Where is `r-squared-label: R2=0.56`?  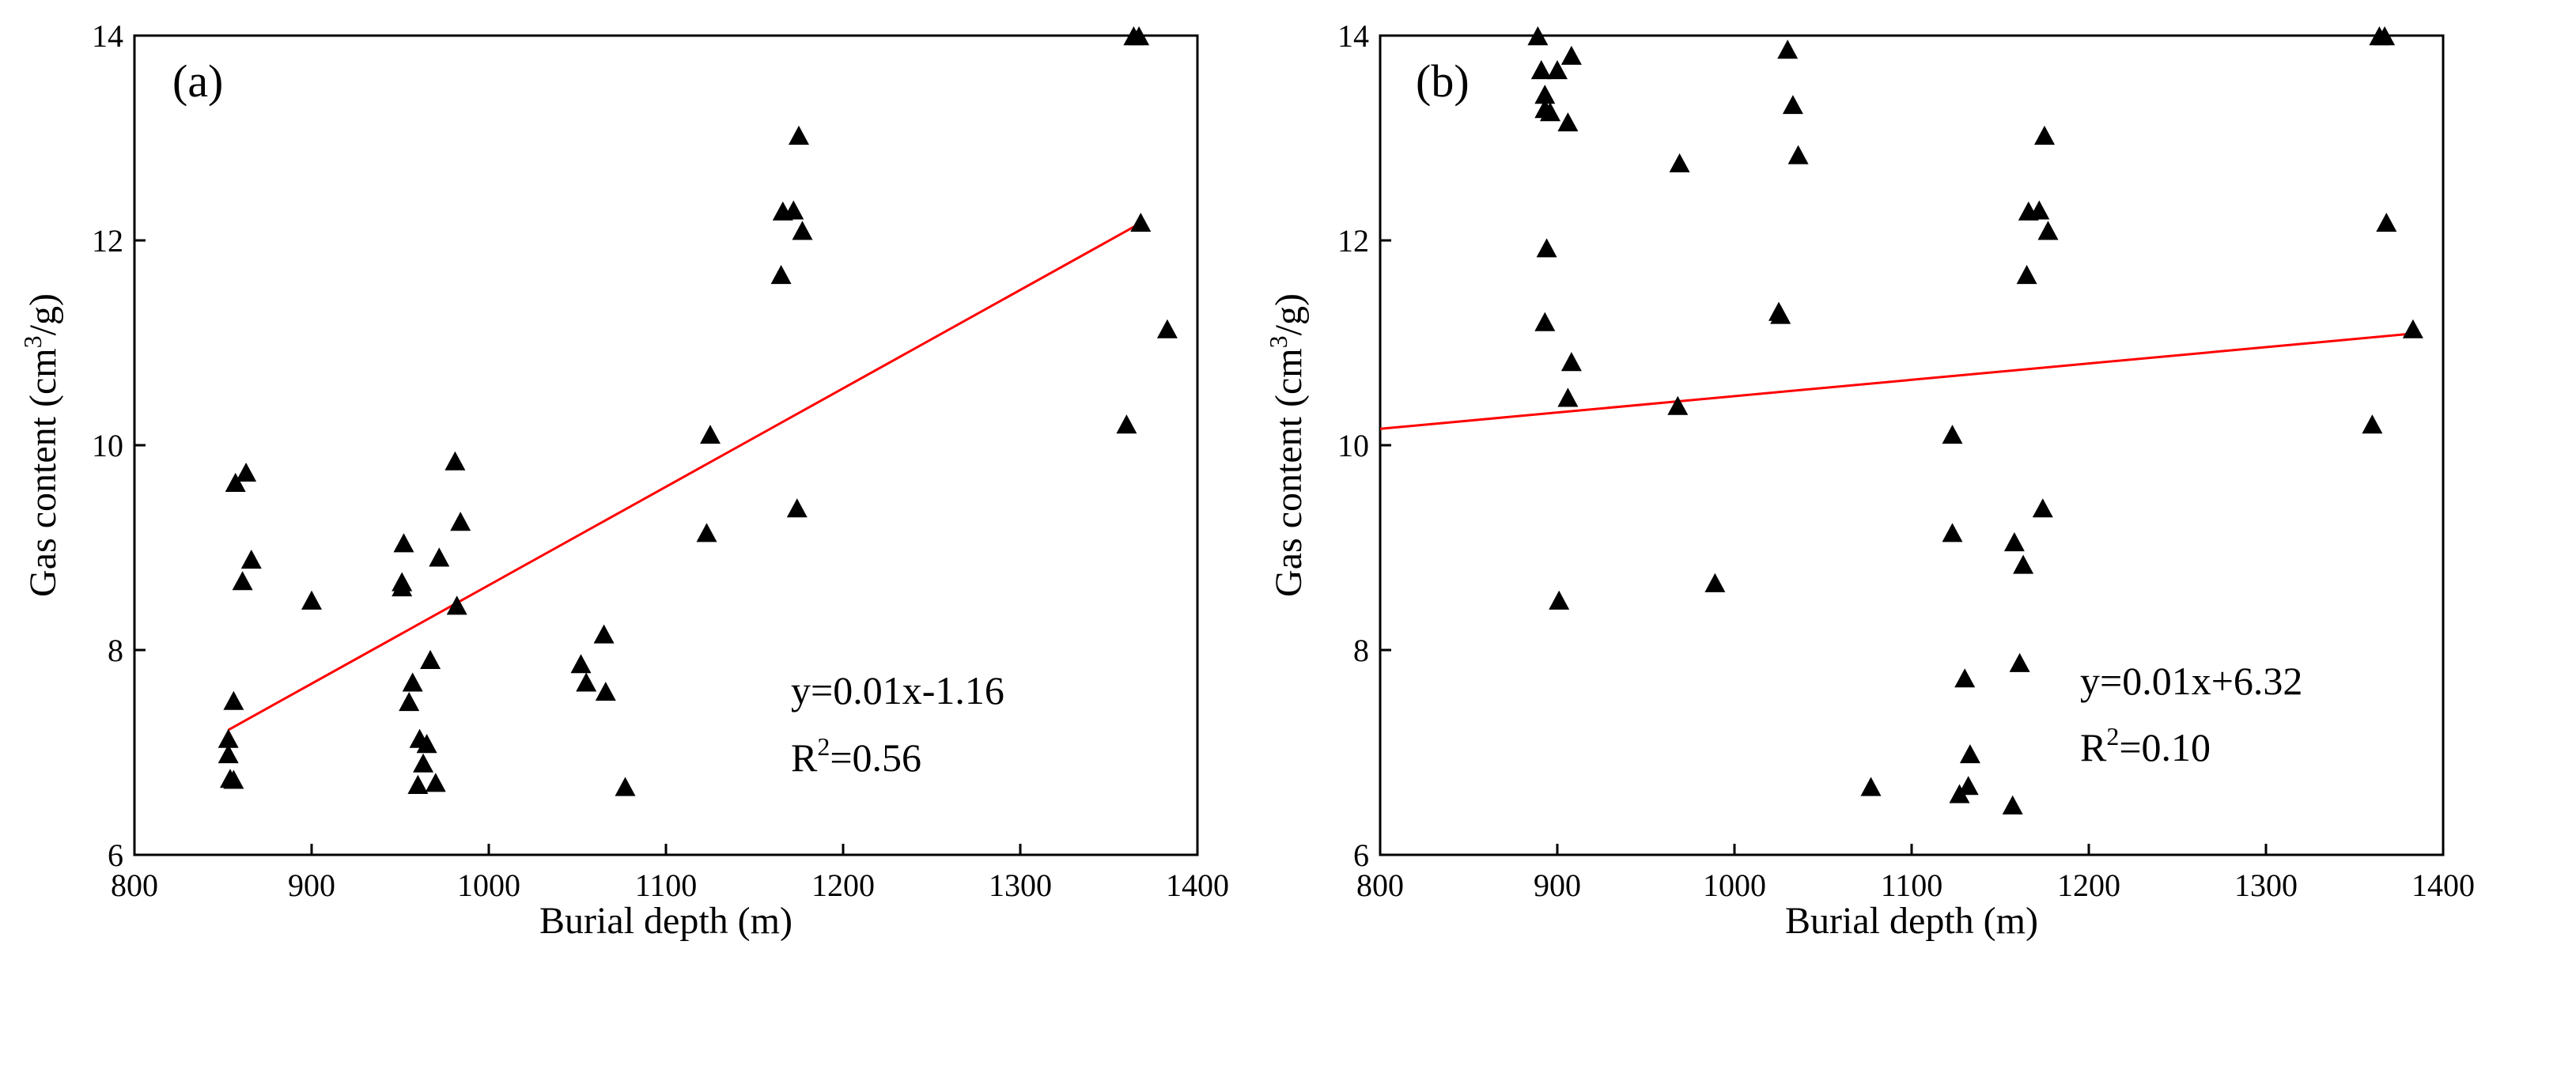
r-squared-label: R2=0.56 is located at coordinates (856, 756).